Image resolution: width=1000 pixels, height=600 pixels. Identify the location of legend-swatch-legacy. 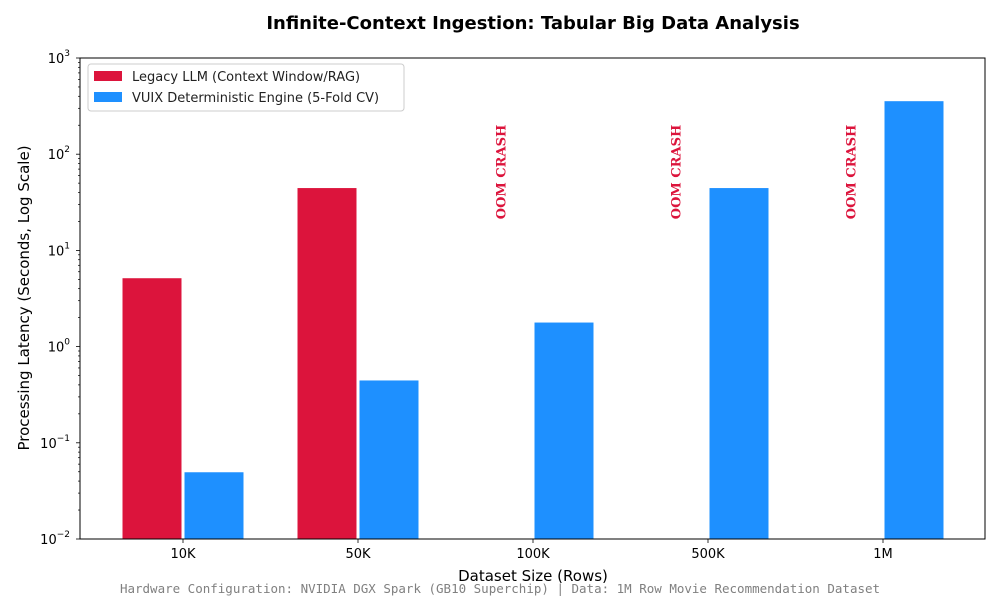
(108, 76).